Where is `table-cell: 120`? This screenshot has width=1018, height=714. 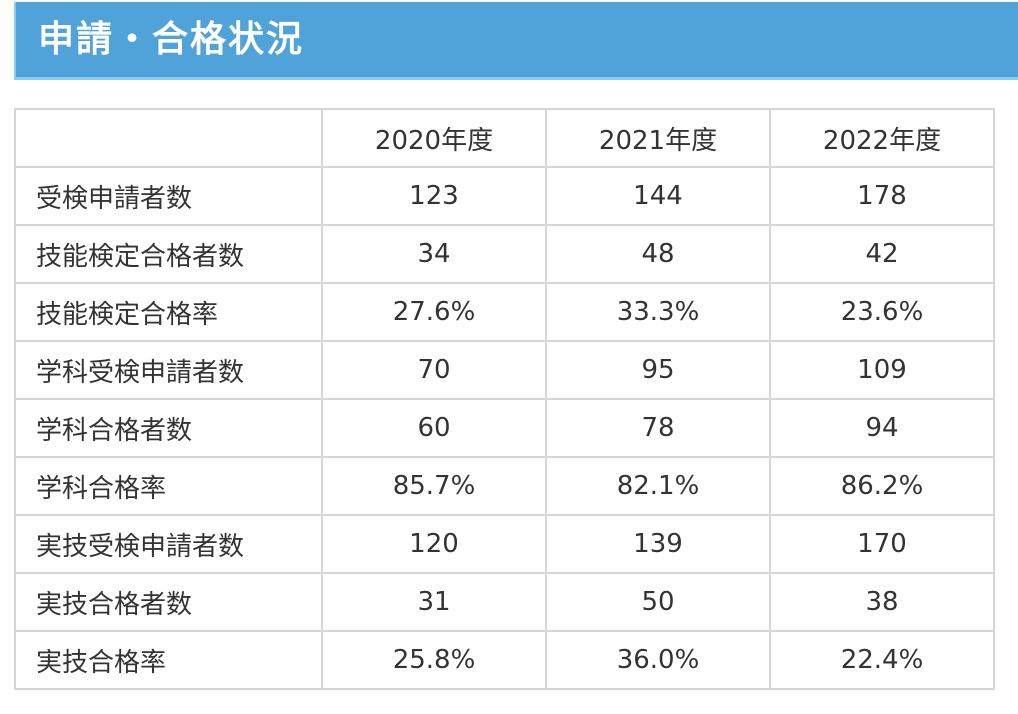 table-cell: 120 is located at coordinates (434, 544).